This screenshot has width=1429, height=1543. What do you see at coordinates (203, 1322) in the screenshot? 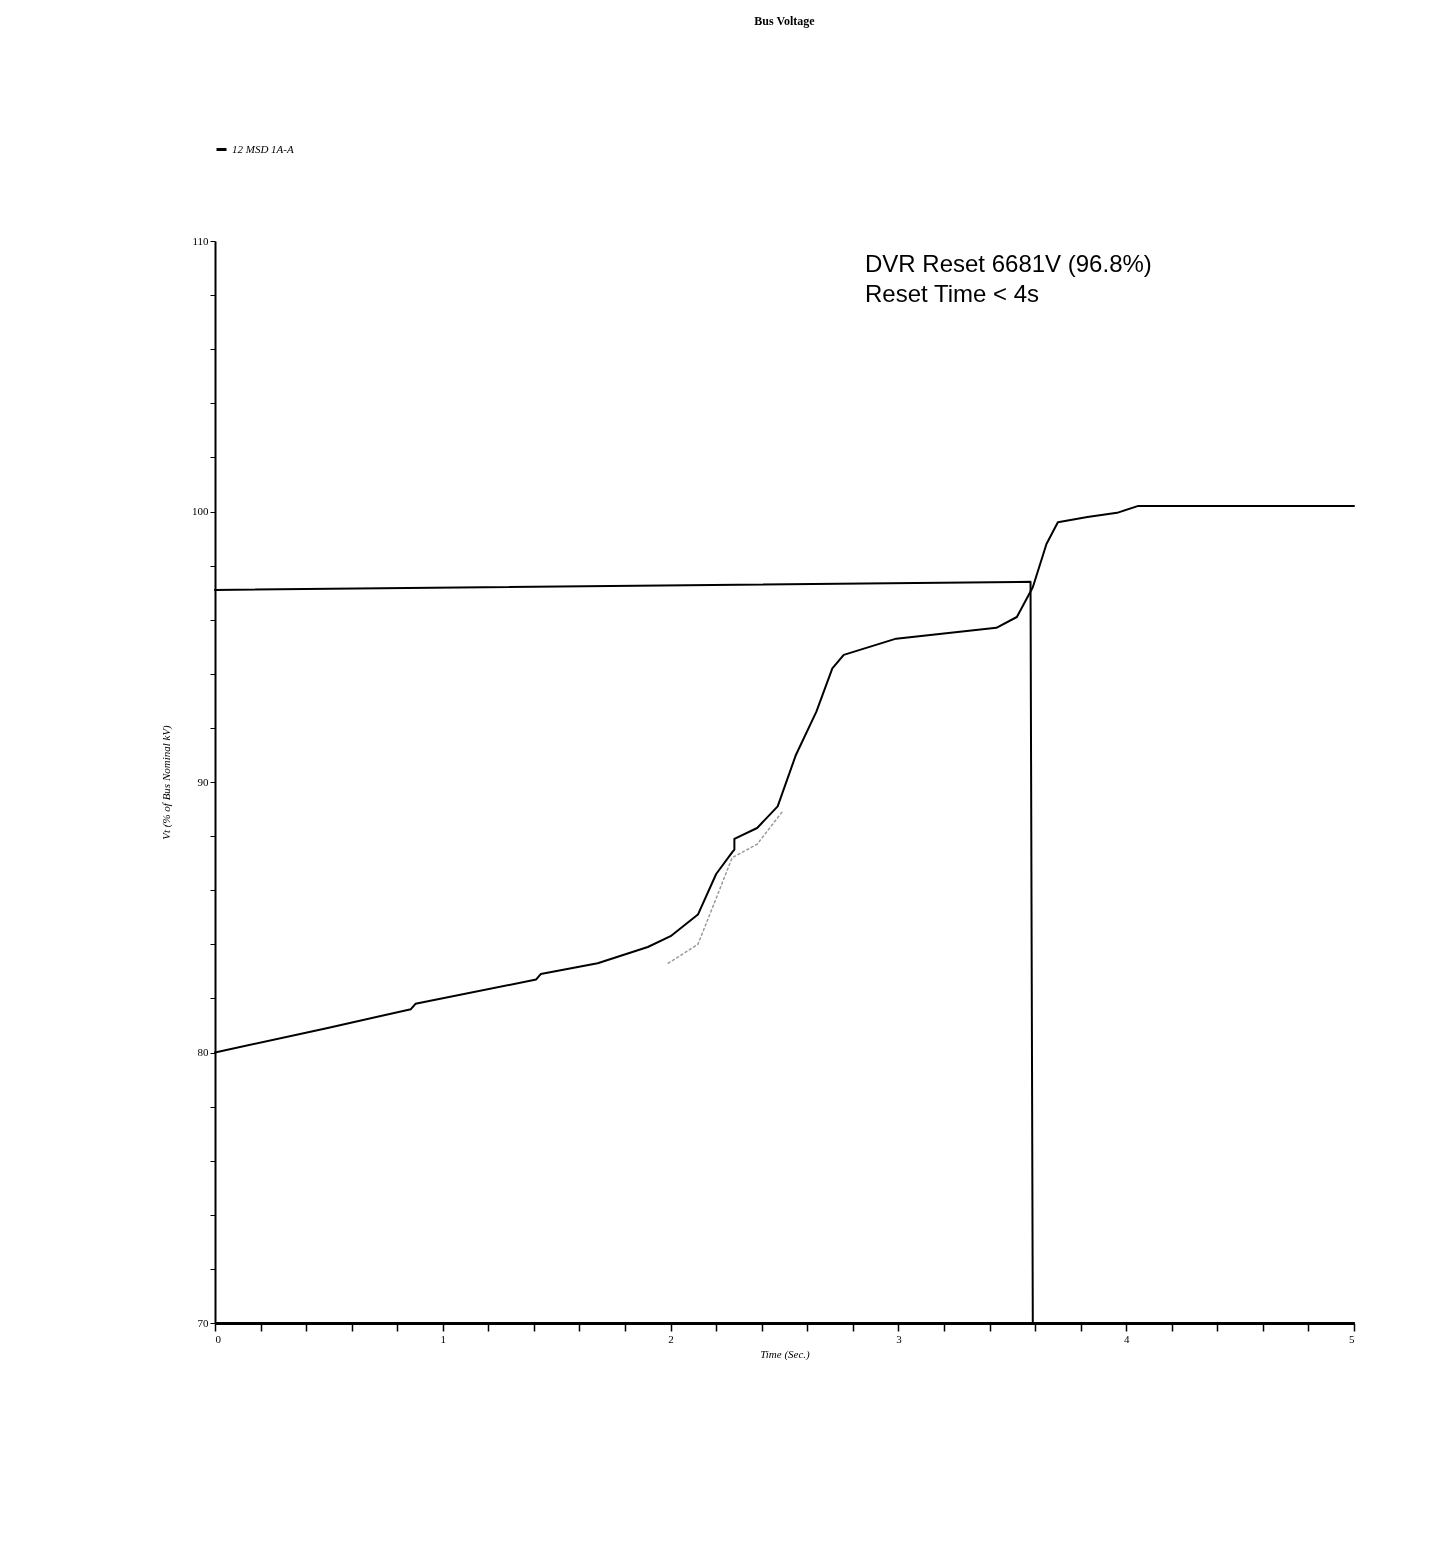
I see `y-tick-label: 70` at bounding box center [203, 1322].